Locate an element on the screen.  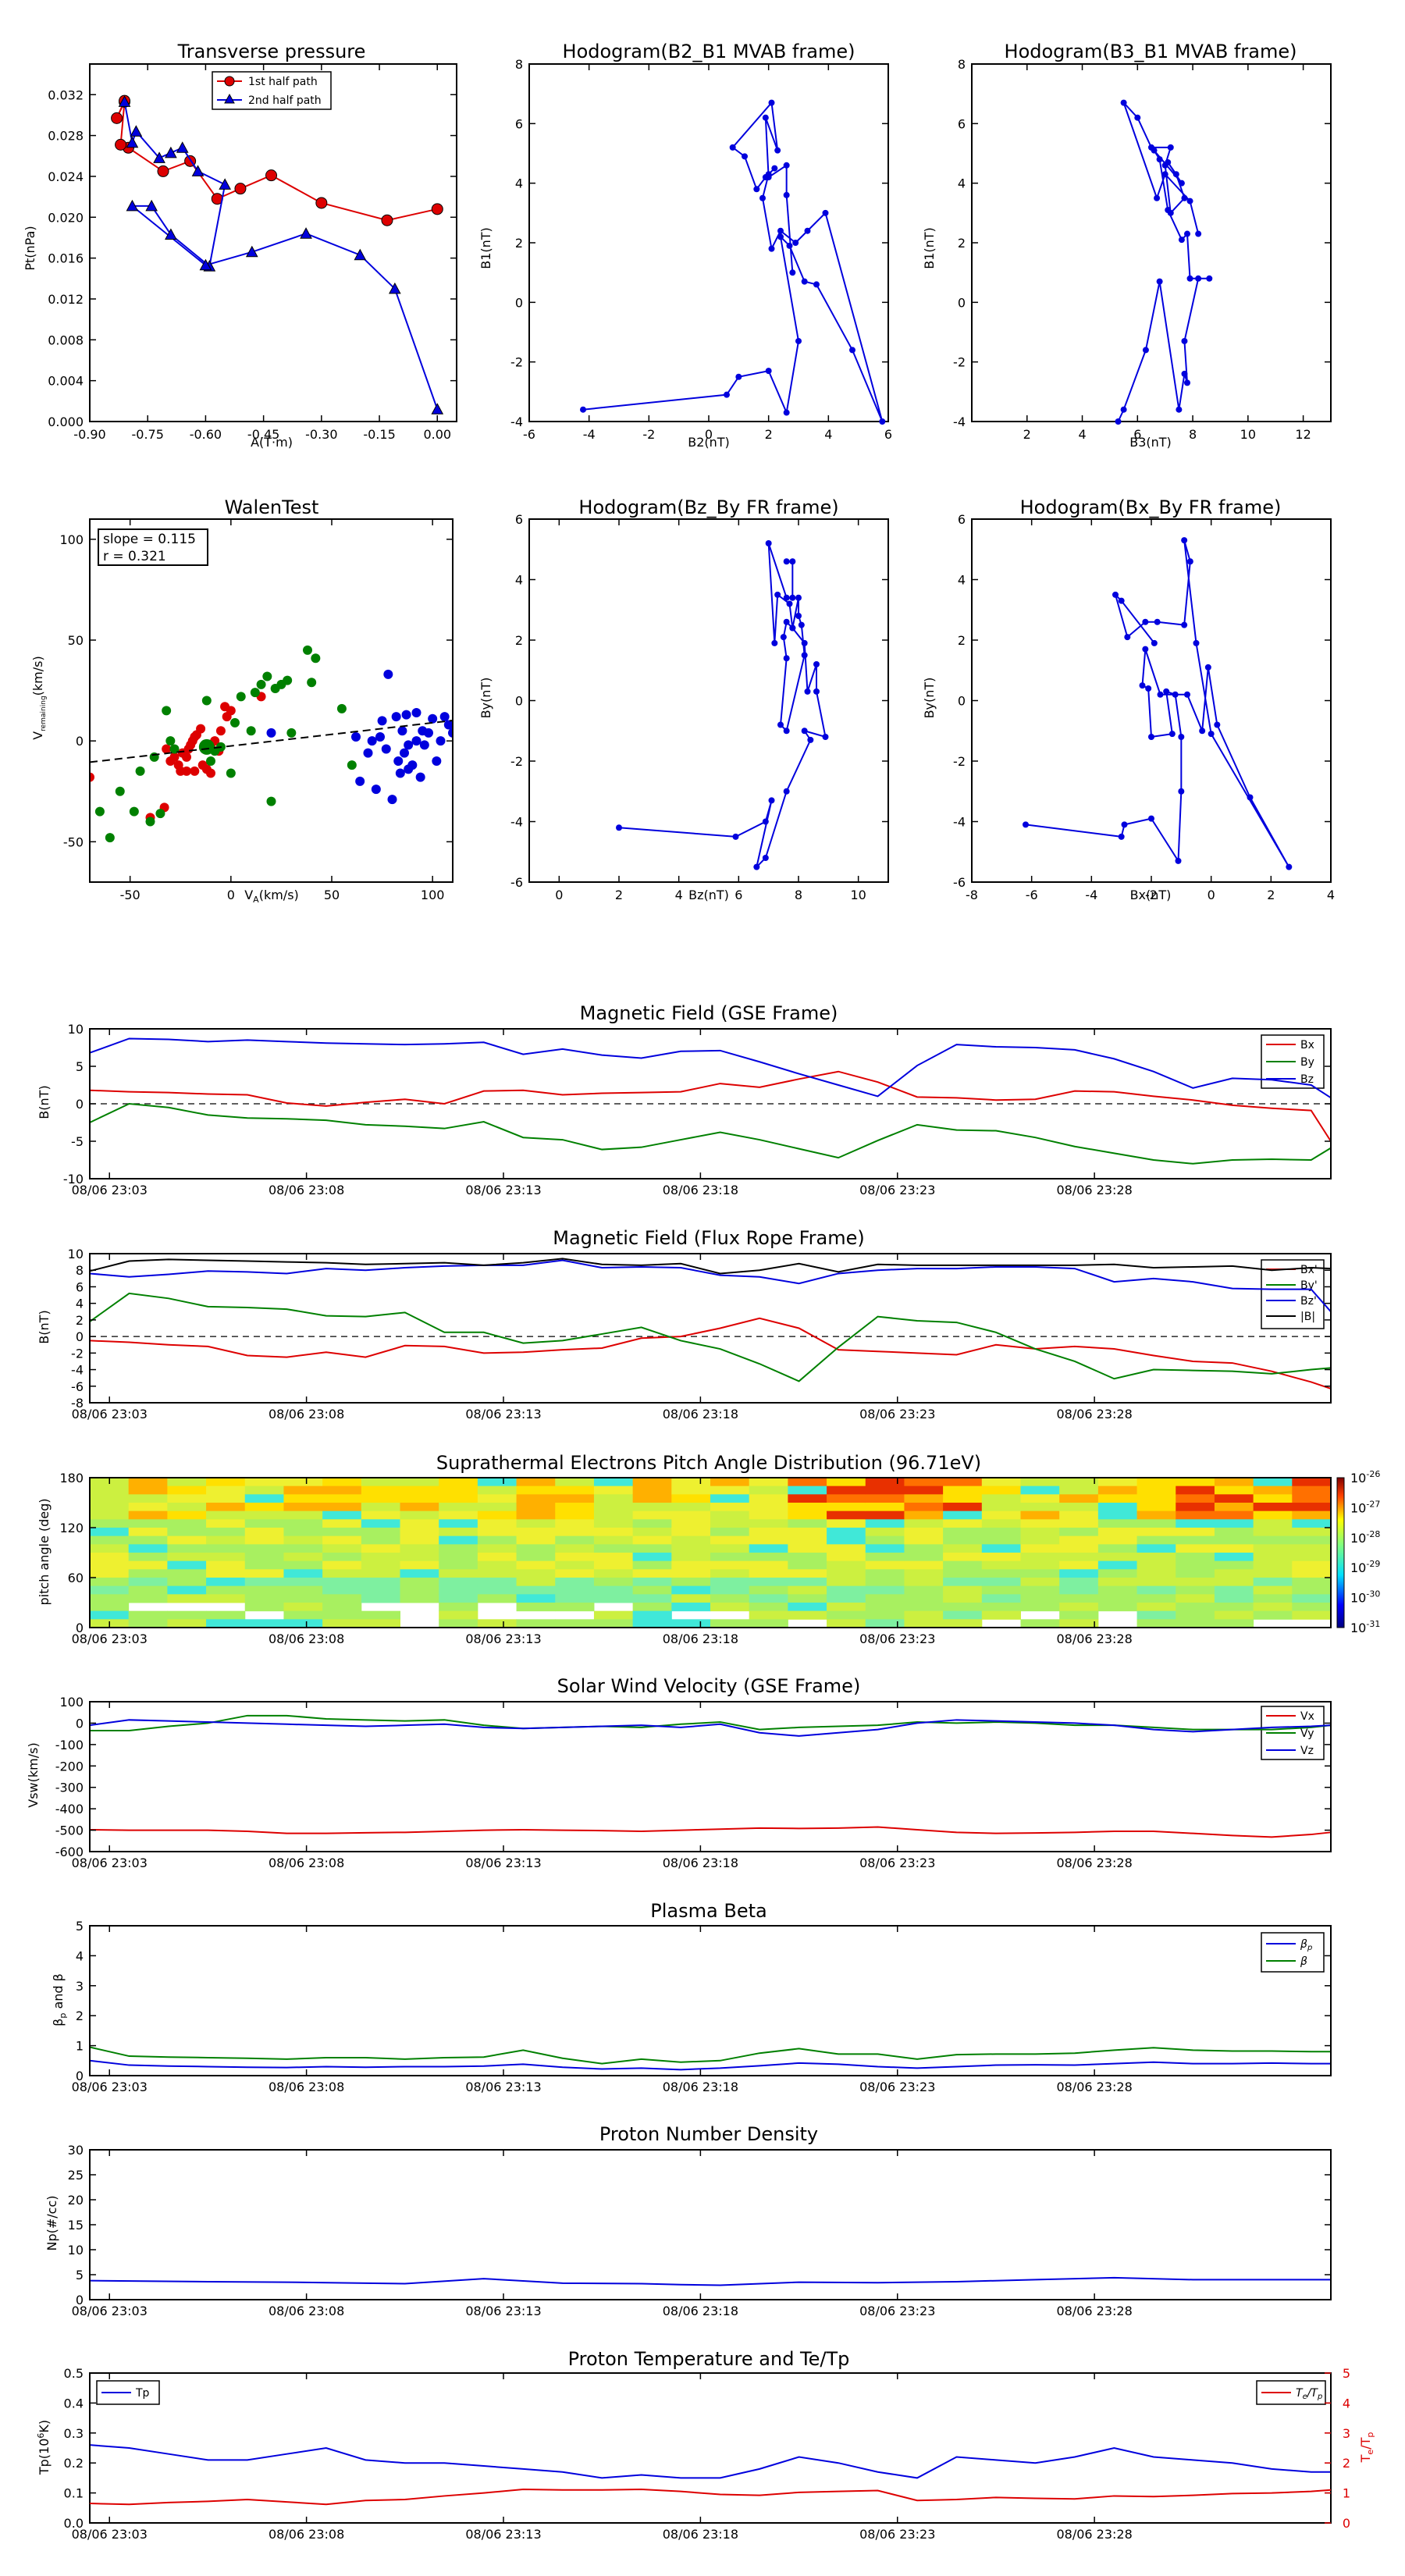
pad-time-label: 08/06 23:13 is located at coordinates (503, 1638).